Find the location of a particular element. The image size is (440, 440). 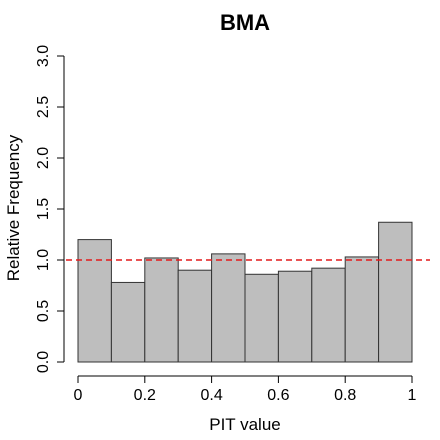

y-tick-label: 2.5 is located at coordinates (43, 107).